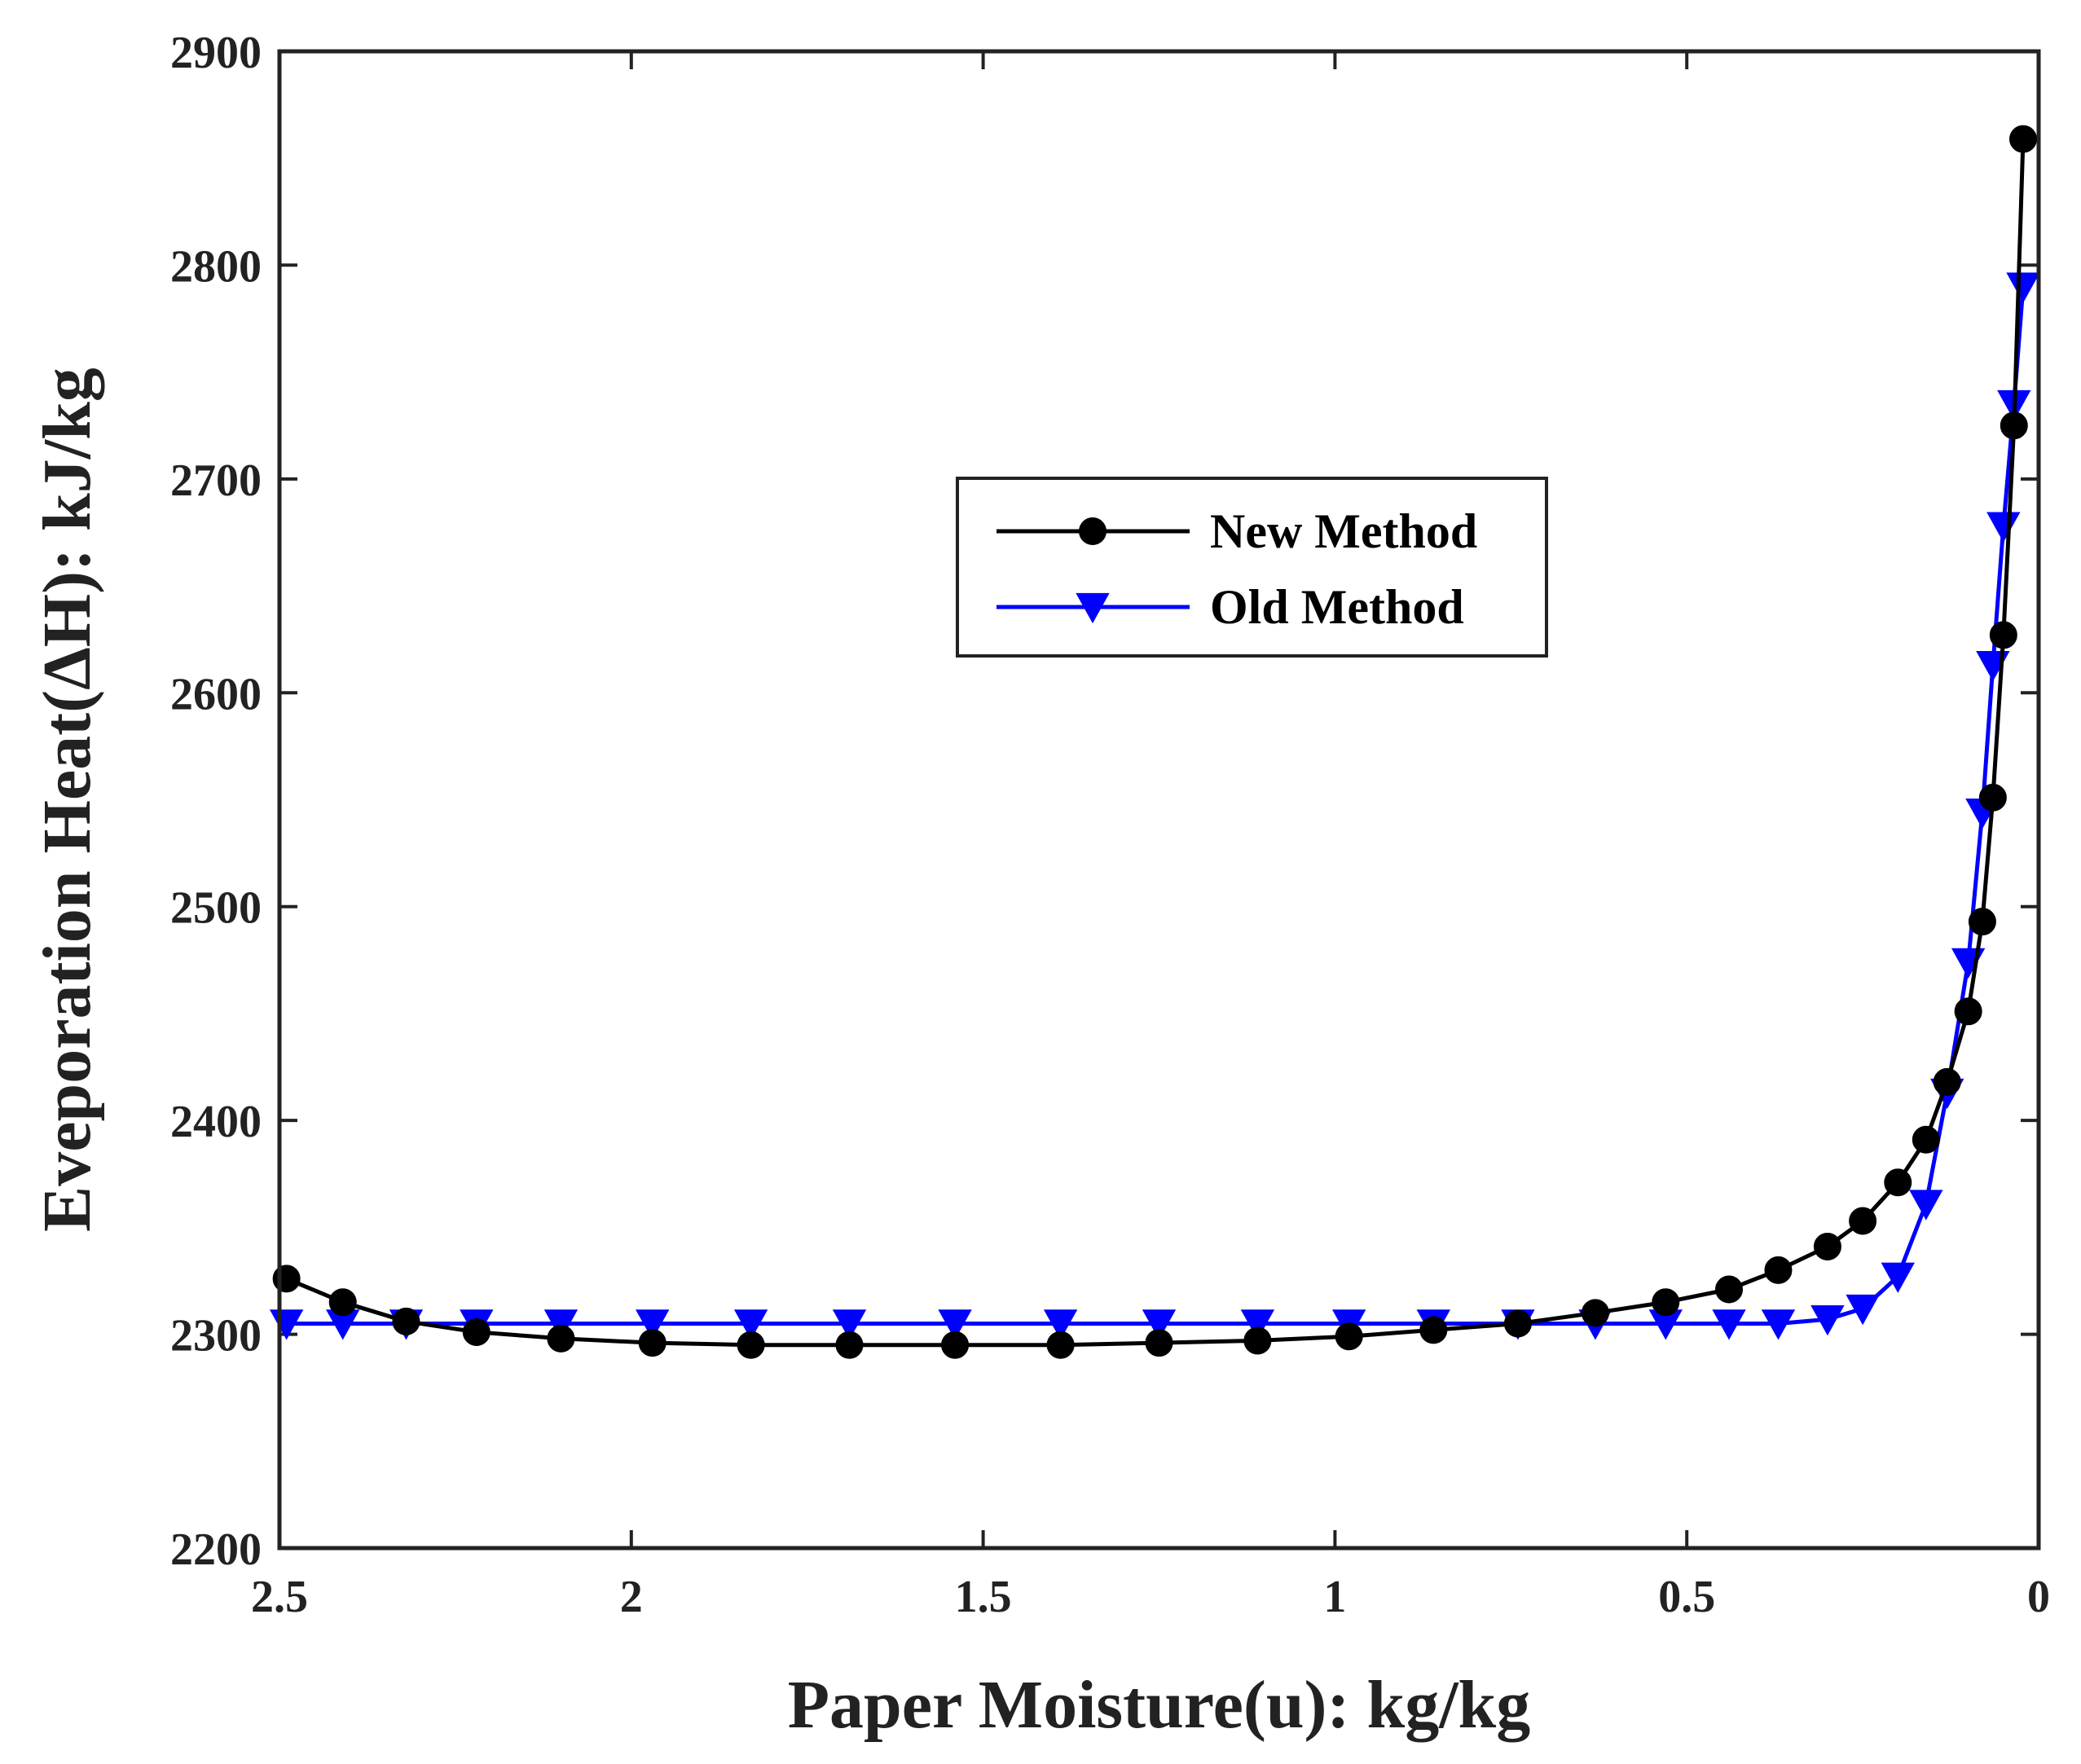 The width and height of the screenshot is (2081, 1764). I want to click on y-tick-label: 2900, so click(216, 53).